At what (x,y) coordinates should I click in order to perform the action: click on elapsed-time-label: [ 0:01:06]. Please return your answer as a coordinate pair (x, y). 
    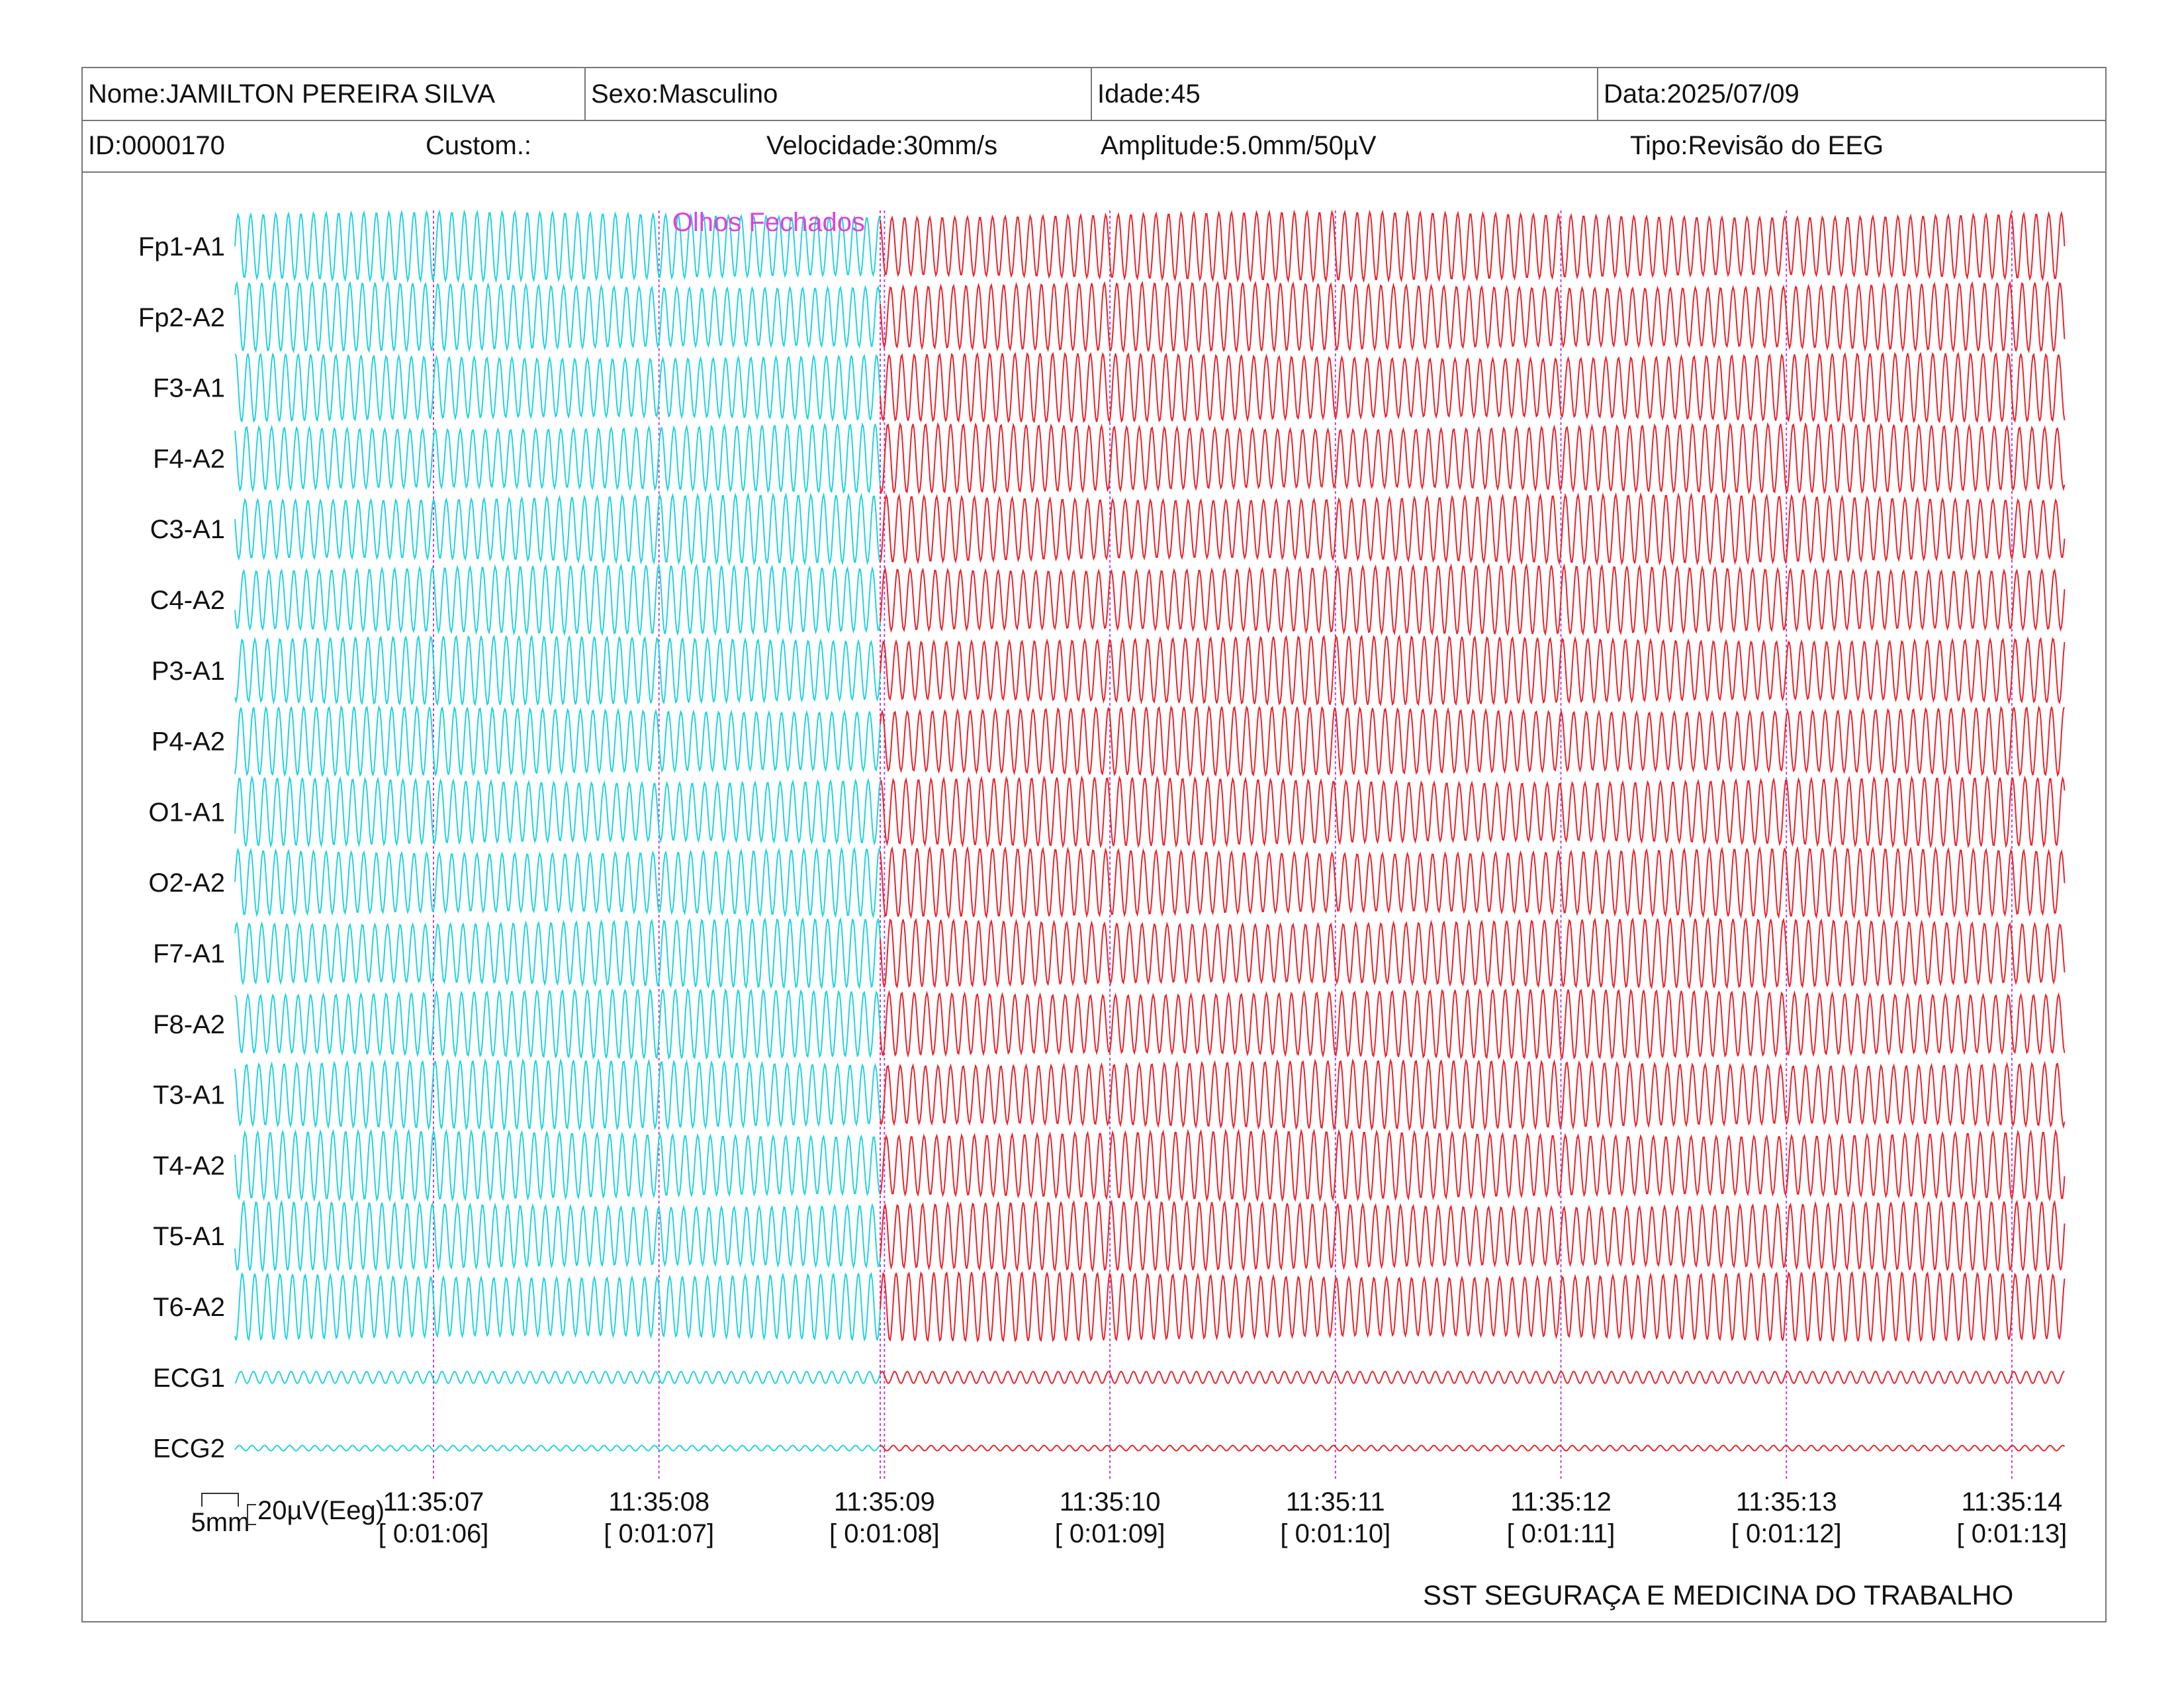
    Looking at the image, I should click on (434, 1533).